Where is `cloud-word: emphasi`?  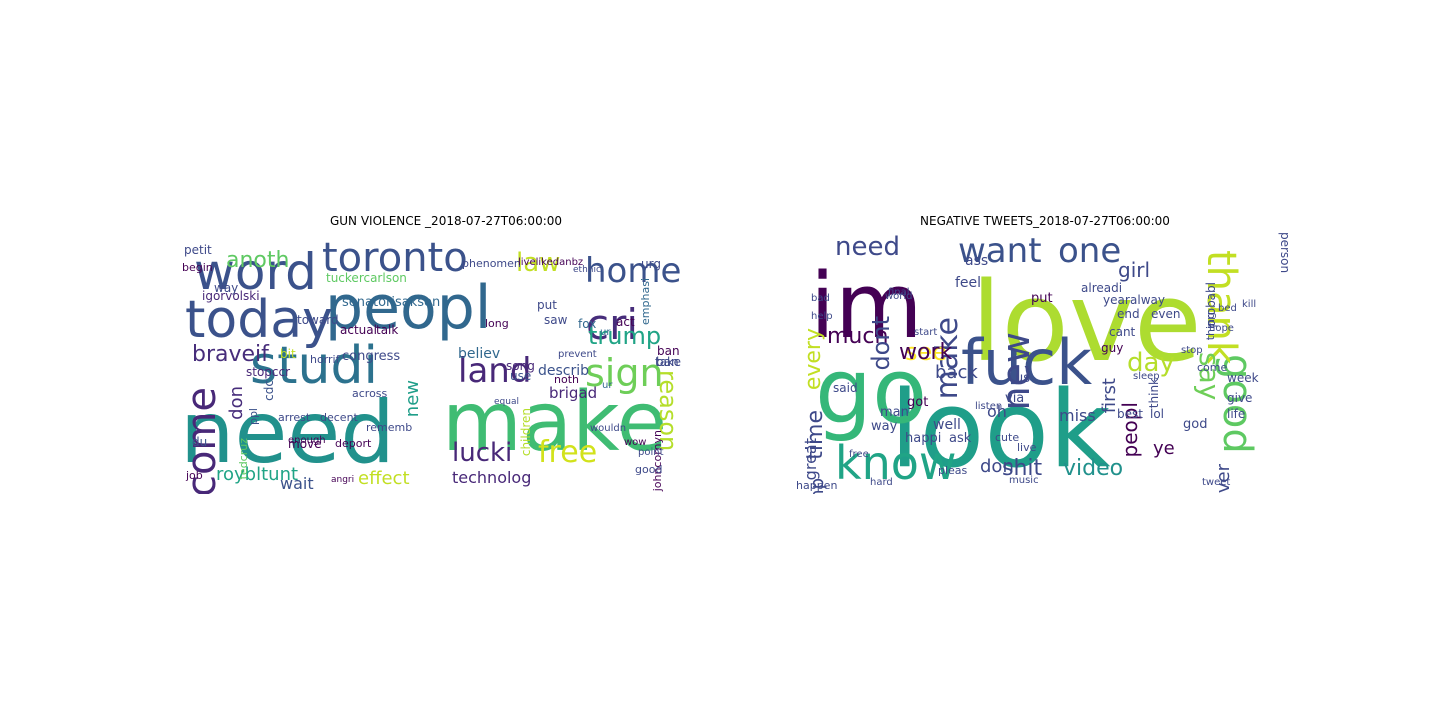
cloud-word: emphasi is located at coordinates (645, 301).